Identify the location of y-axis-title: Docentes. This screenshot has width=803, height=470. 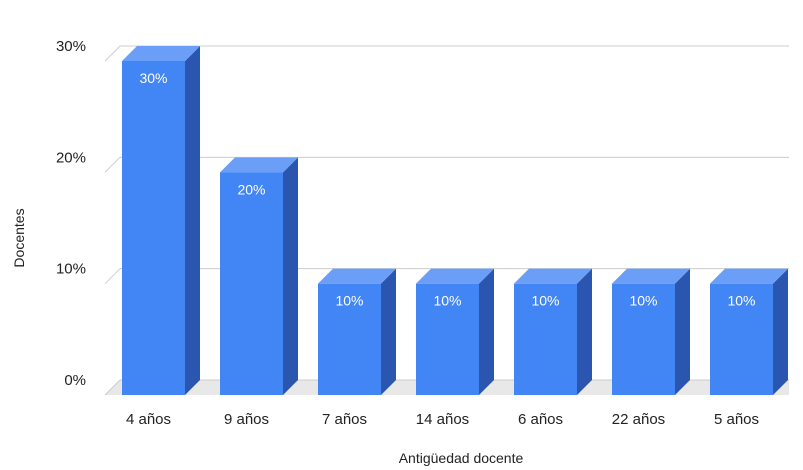
(19, 237).